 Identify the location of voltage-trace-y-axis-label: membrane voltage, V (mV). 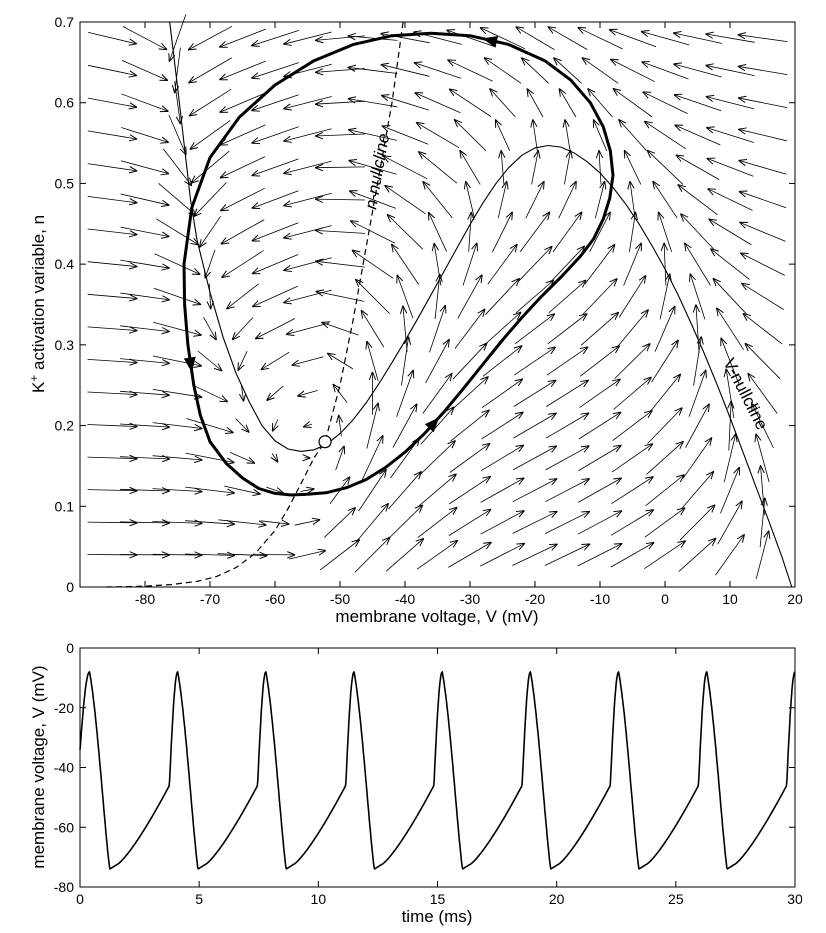
(38, 766).